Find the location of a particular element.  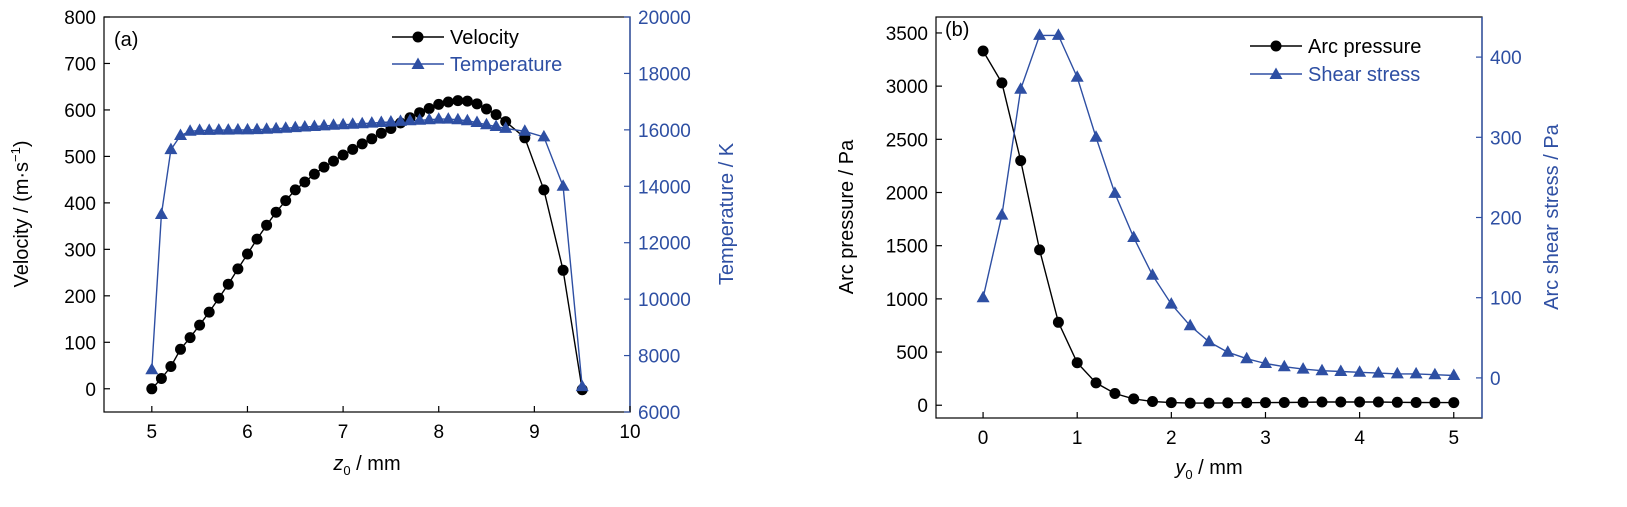

y-tick-label: 800 is located at coordinates (80, 18).